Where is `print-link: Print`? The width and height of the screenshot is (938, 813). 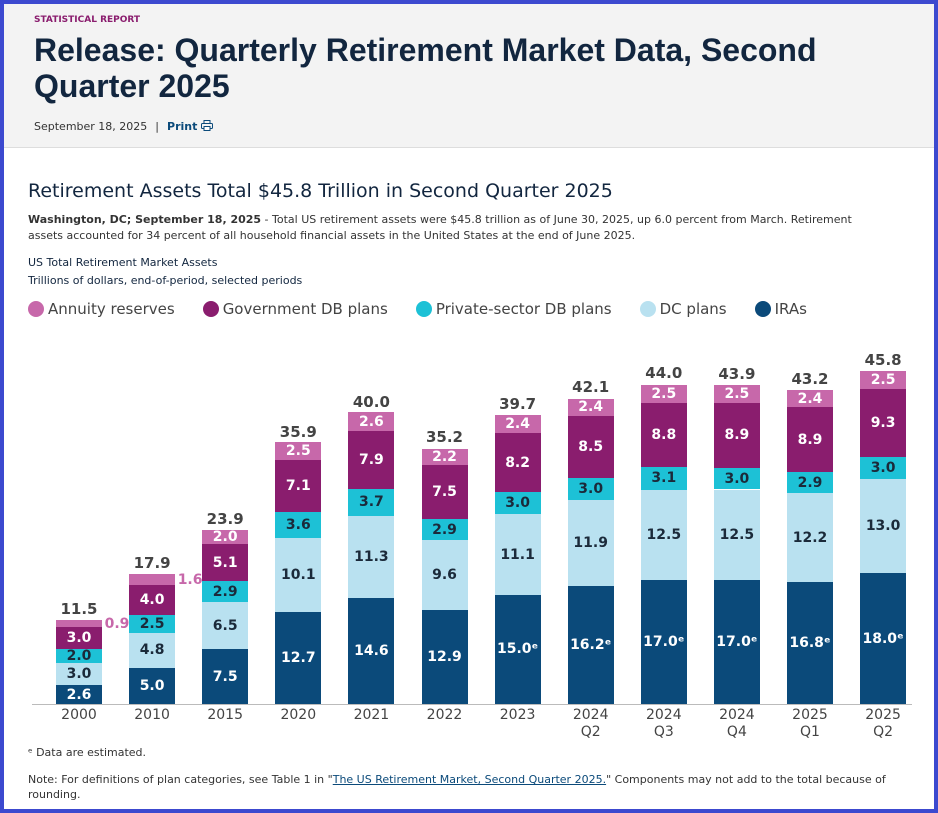 print-link: Print is located at coordinates (190, 126).